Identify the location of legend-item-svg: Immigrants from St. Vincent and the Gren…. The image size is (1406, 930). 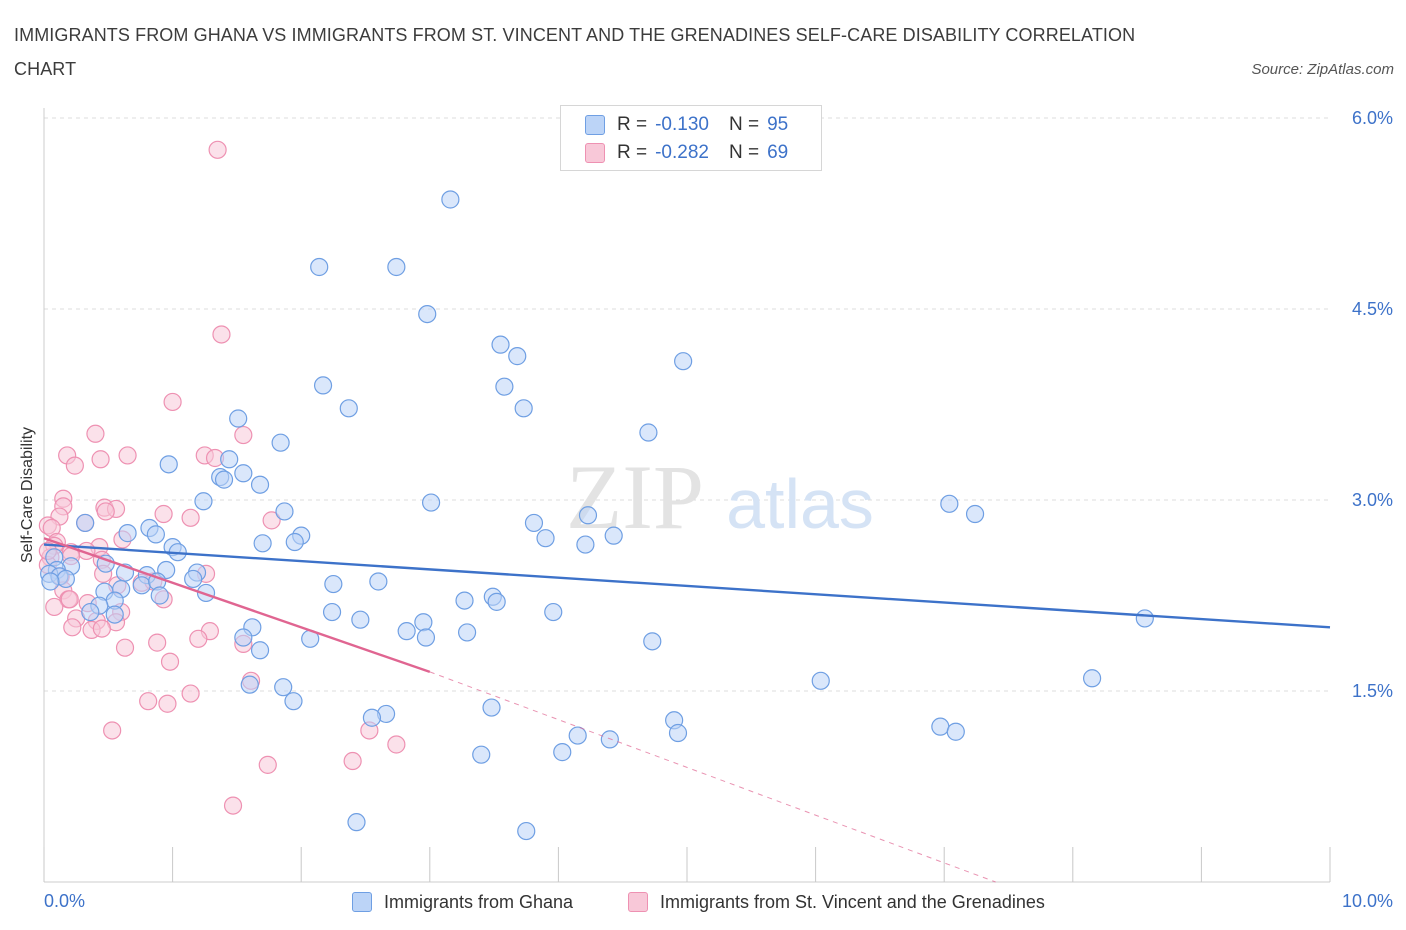
(836, 902).